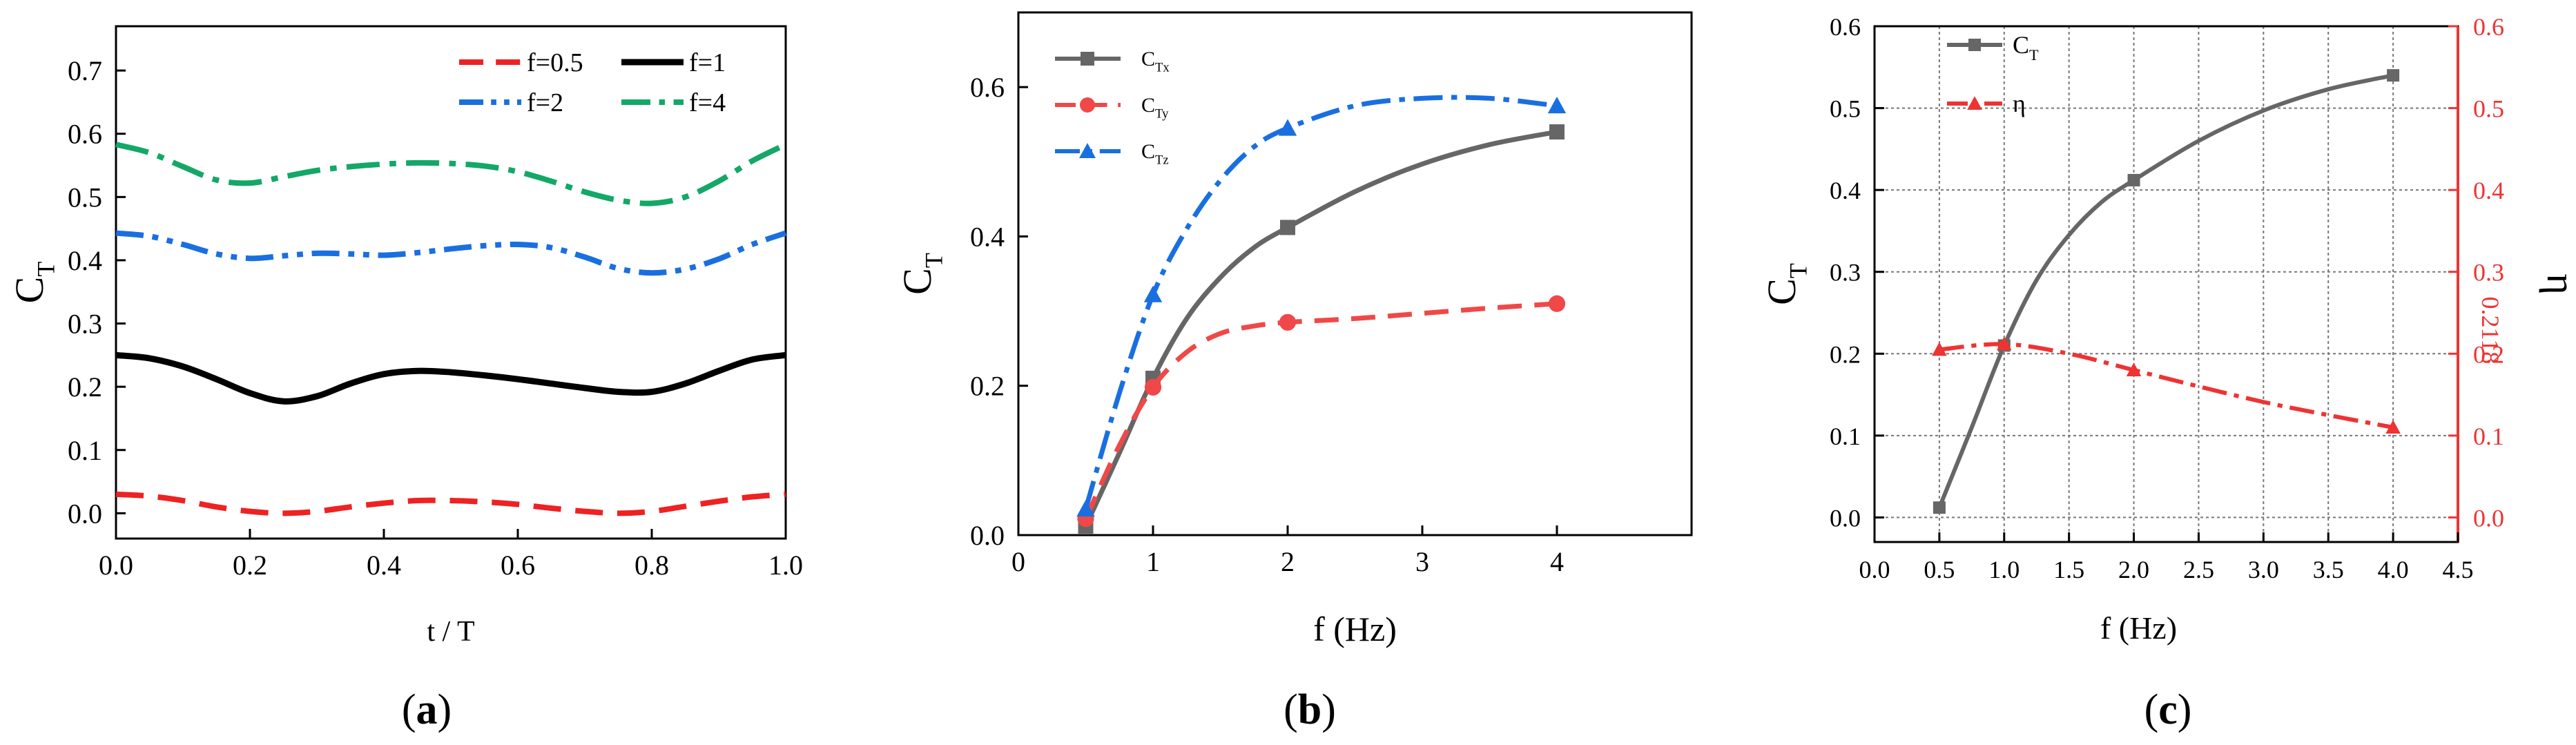 The width and height of the screenshot is (2576, 745). I want to click on panel-letter: a, so click(427, 709).